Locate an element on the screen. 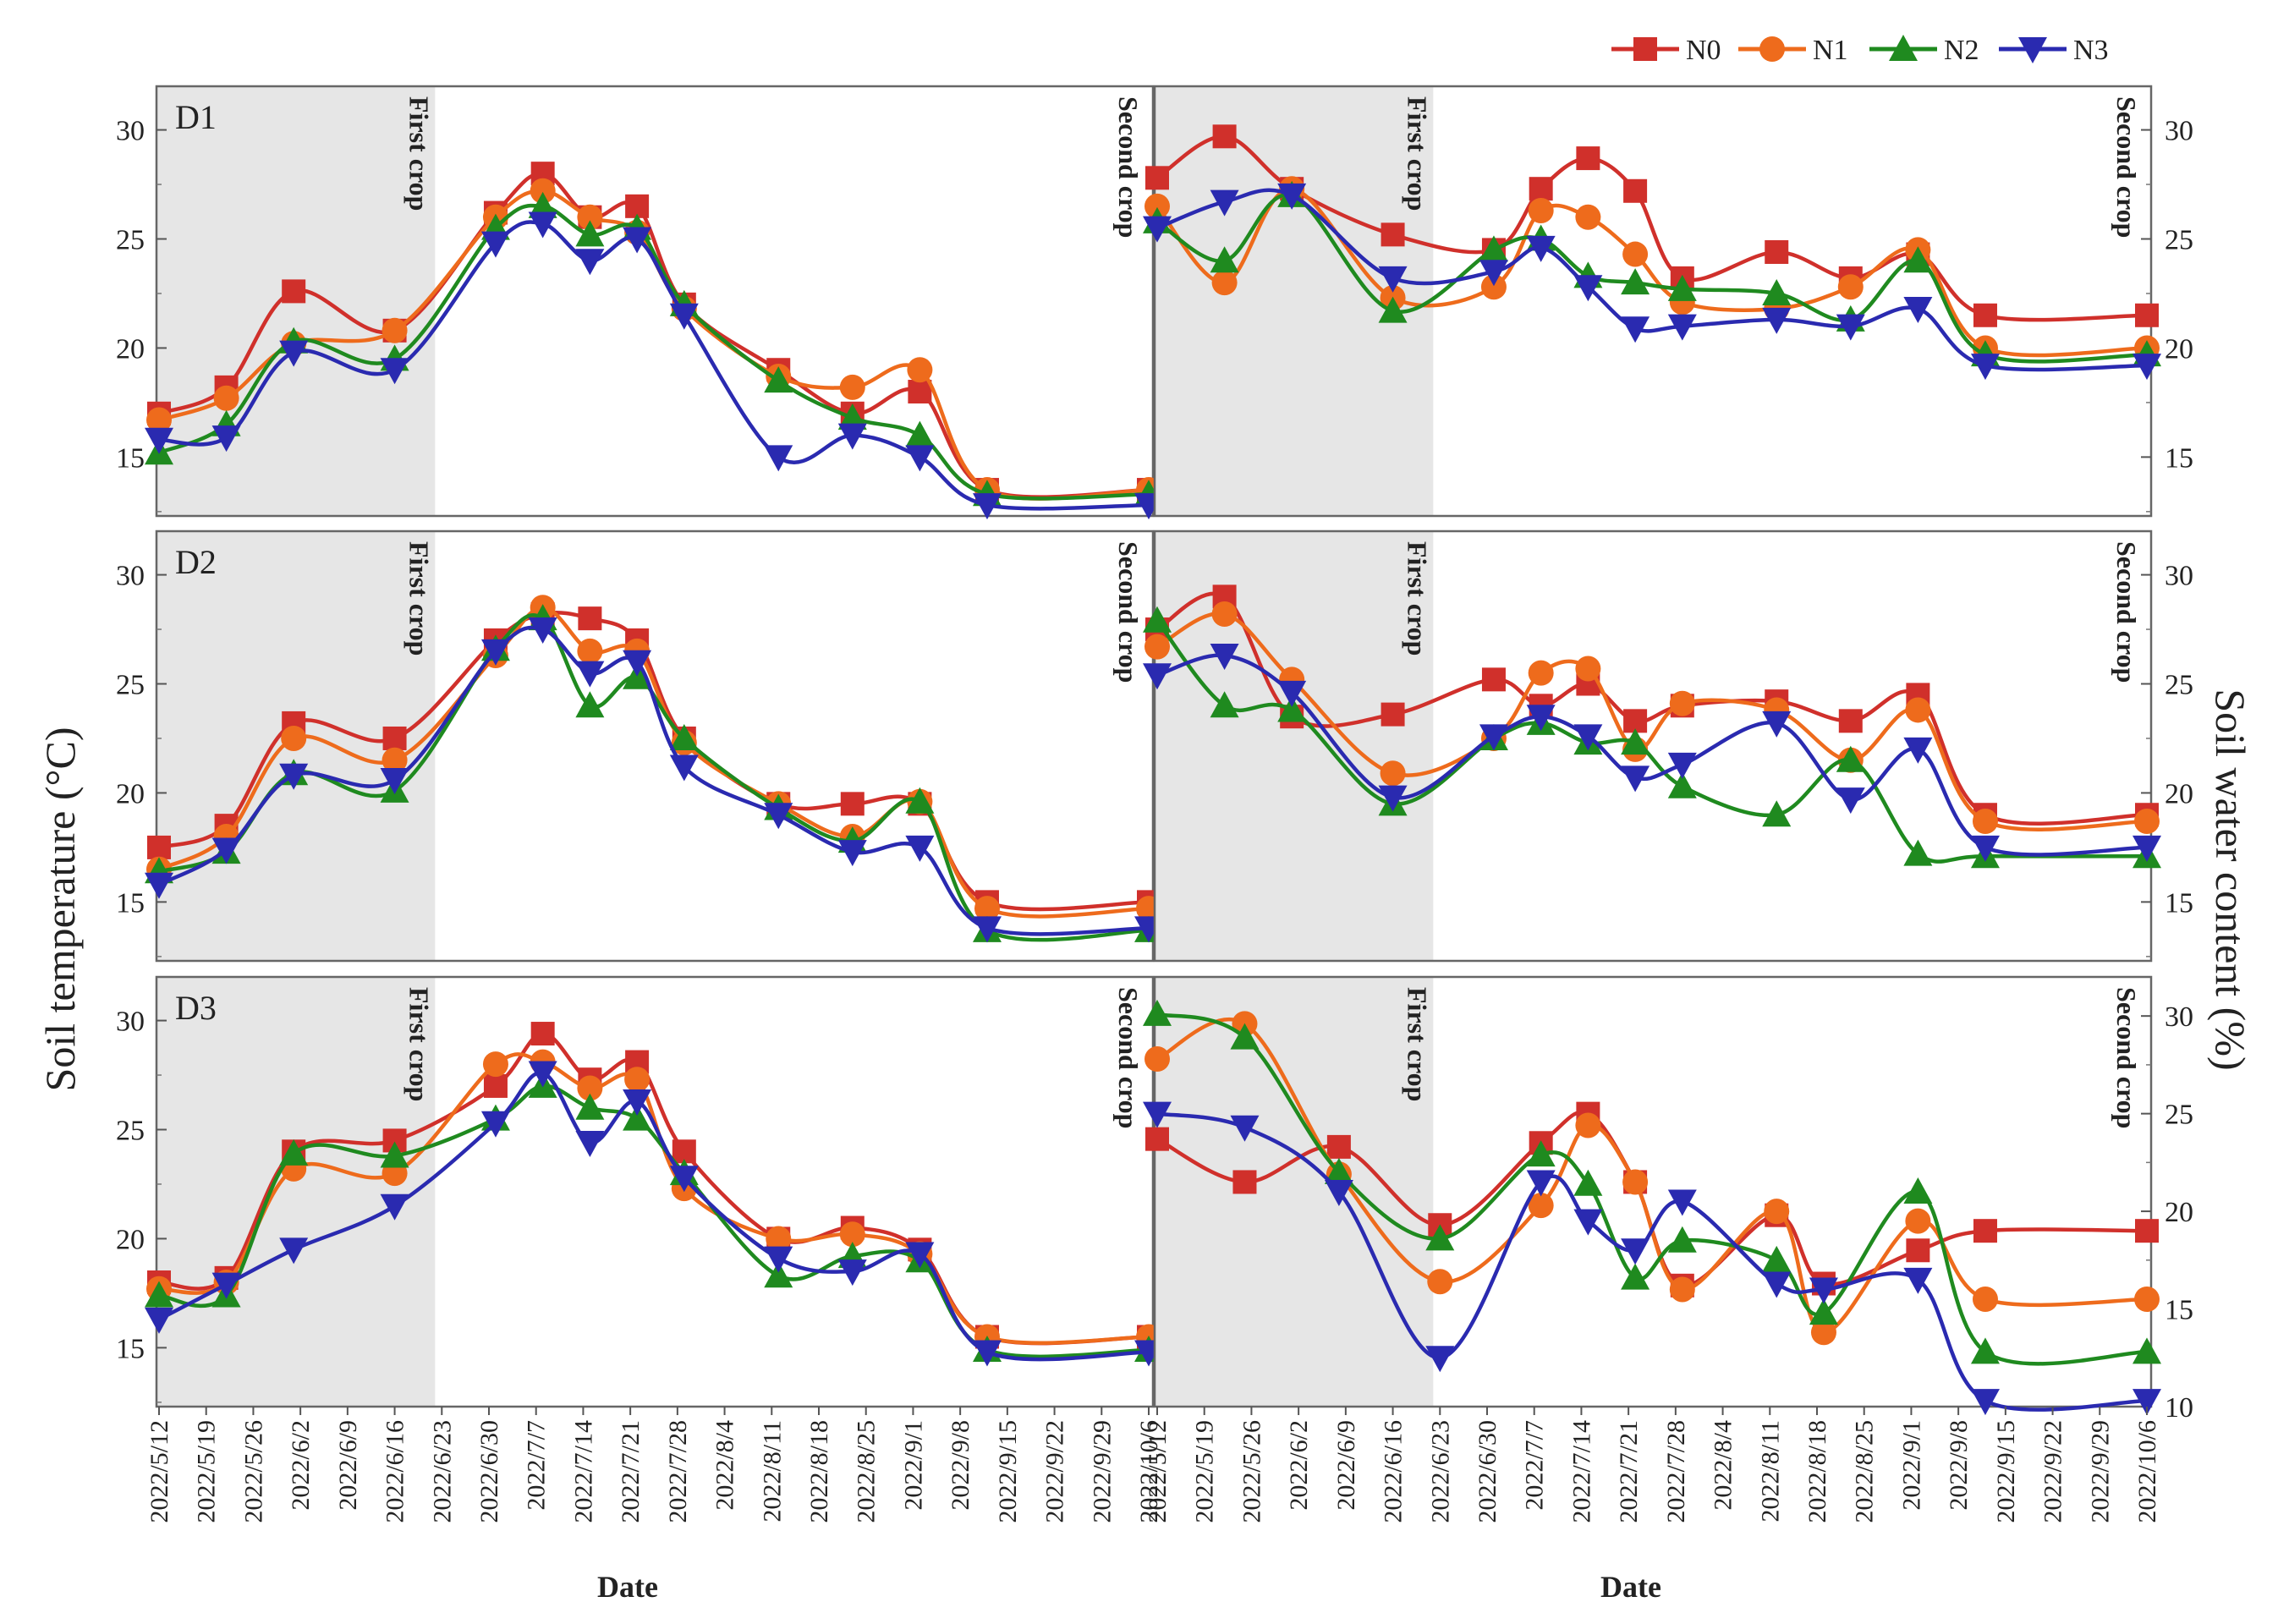 The image size is (2278, 1624). x-tick-label: 2022/8/18 is located at coordinates (819, 1472).